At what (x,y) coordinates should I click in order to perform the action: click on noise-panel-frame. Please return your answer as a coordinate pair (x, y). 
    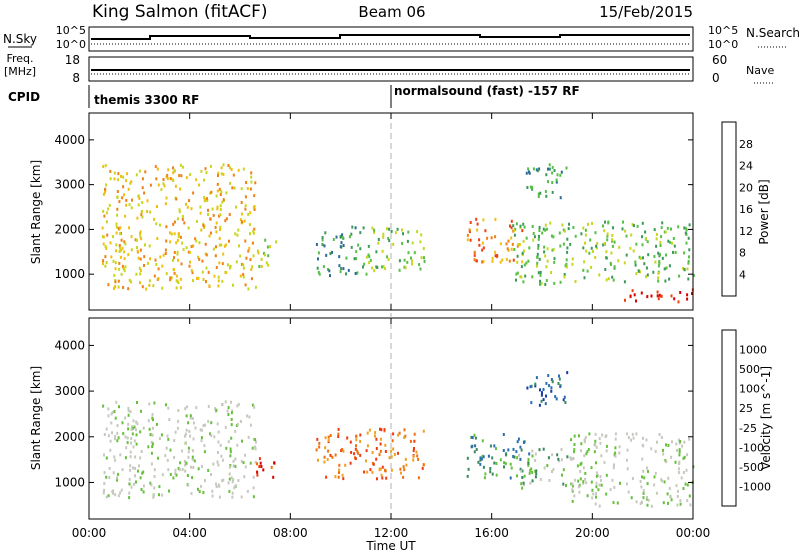
    Looking at the image, I should click on (391, 39).